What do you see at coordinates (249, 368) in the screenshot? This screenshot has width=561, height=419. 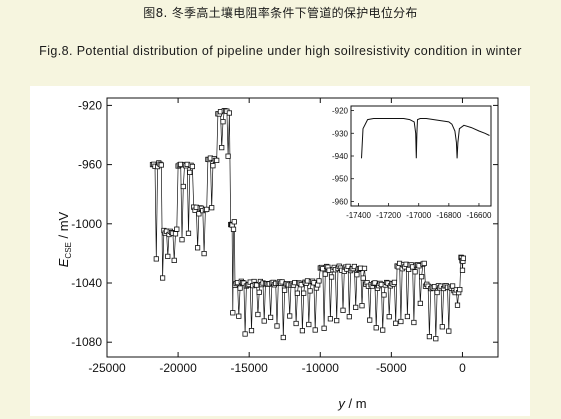 I see `x-tick-label: -15000` at bounding box center [249, 368].